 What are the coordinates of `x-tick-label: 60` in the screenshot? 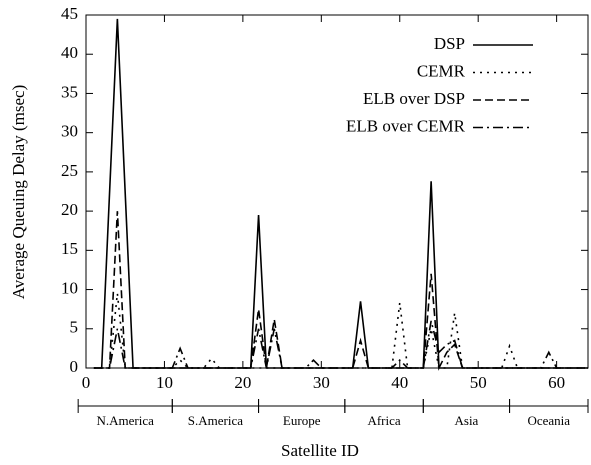 It's located at (556, 382).